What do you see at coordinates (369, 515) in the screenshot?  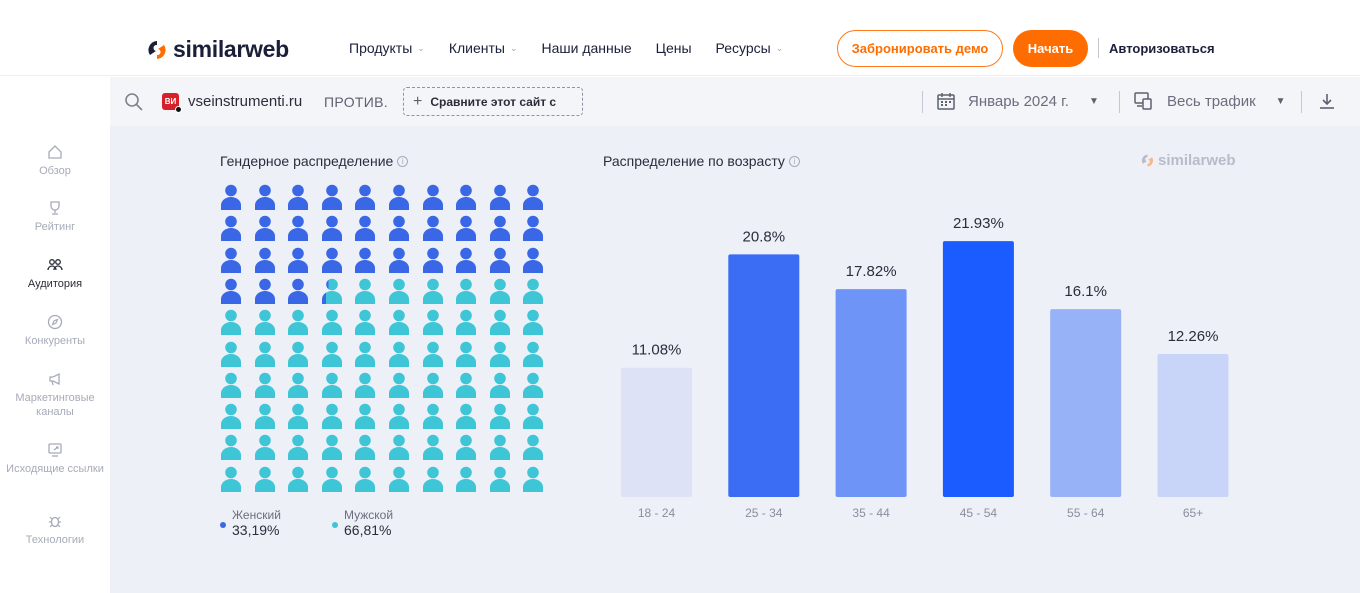 I see `male-label: Мужской` at bounding box center [369, 515].